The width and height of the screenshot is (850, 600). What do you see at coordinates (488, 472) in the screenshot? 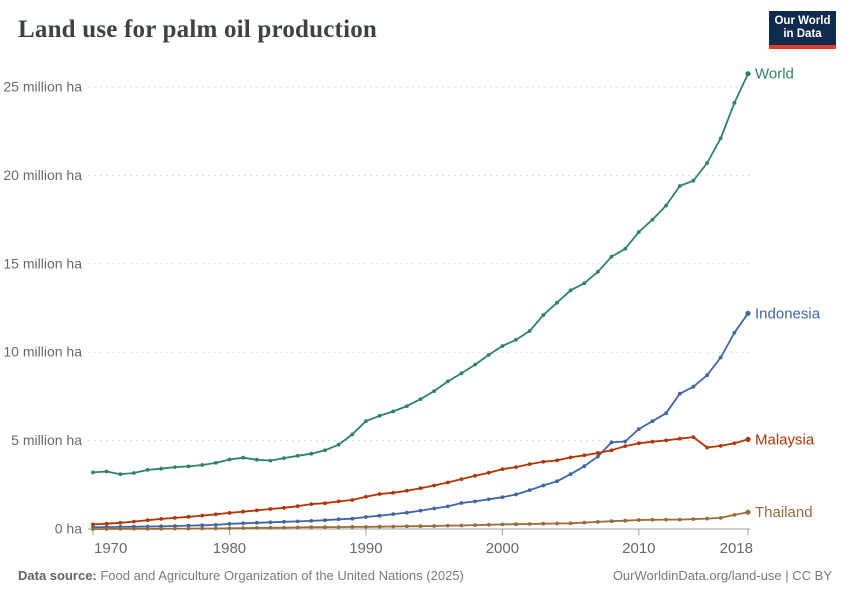
I see `series-point-malaysia-1999` at bounding box center [488, 472].